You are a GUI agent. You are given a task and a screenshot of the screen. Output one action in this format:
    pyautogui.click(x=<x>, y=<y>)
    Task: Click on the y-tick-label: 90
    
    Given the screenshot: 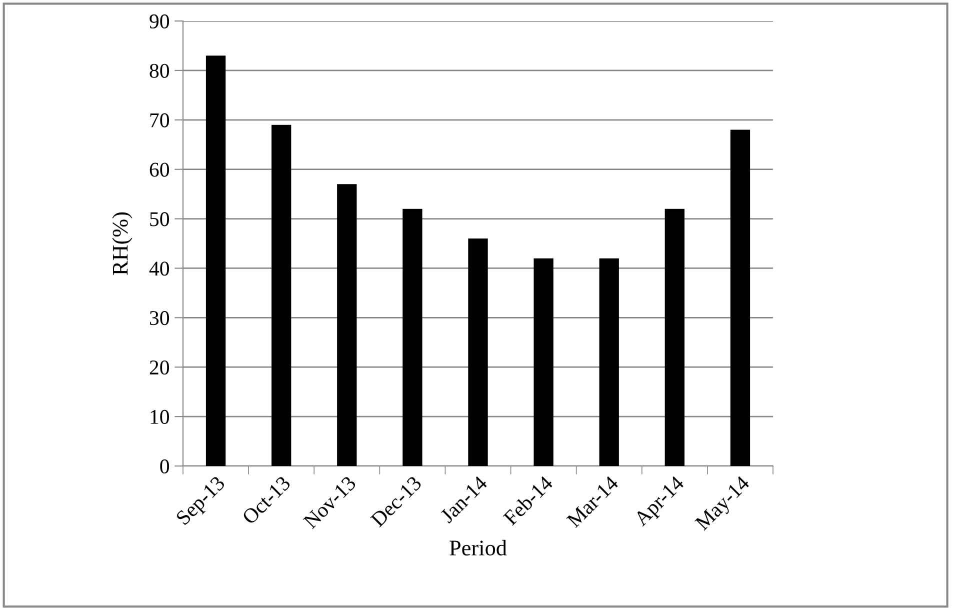 What is the action you would take?
    pyautogui.click(x=160, y=21)
    